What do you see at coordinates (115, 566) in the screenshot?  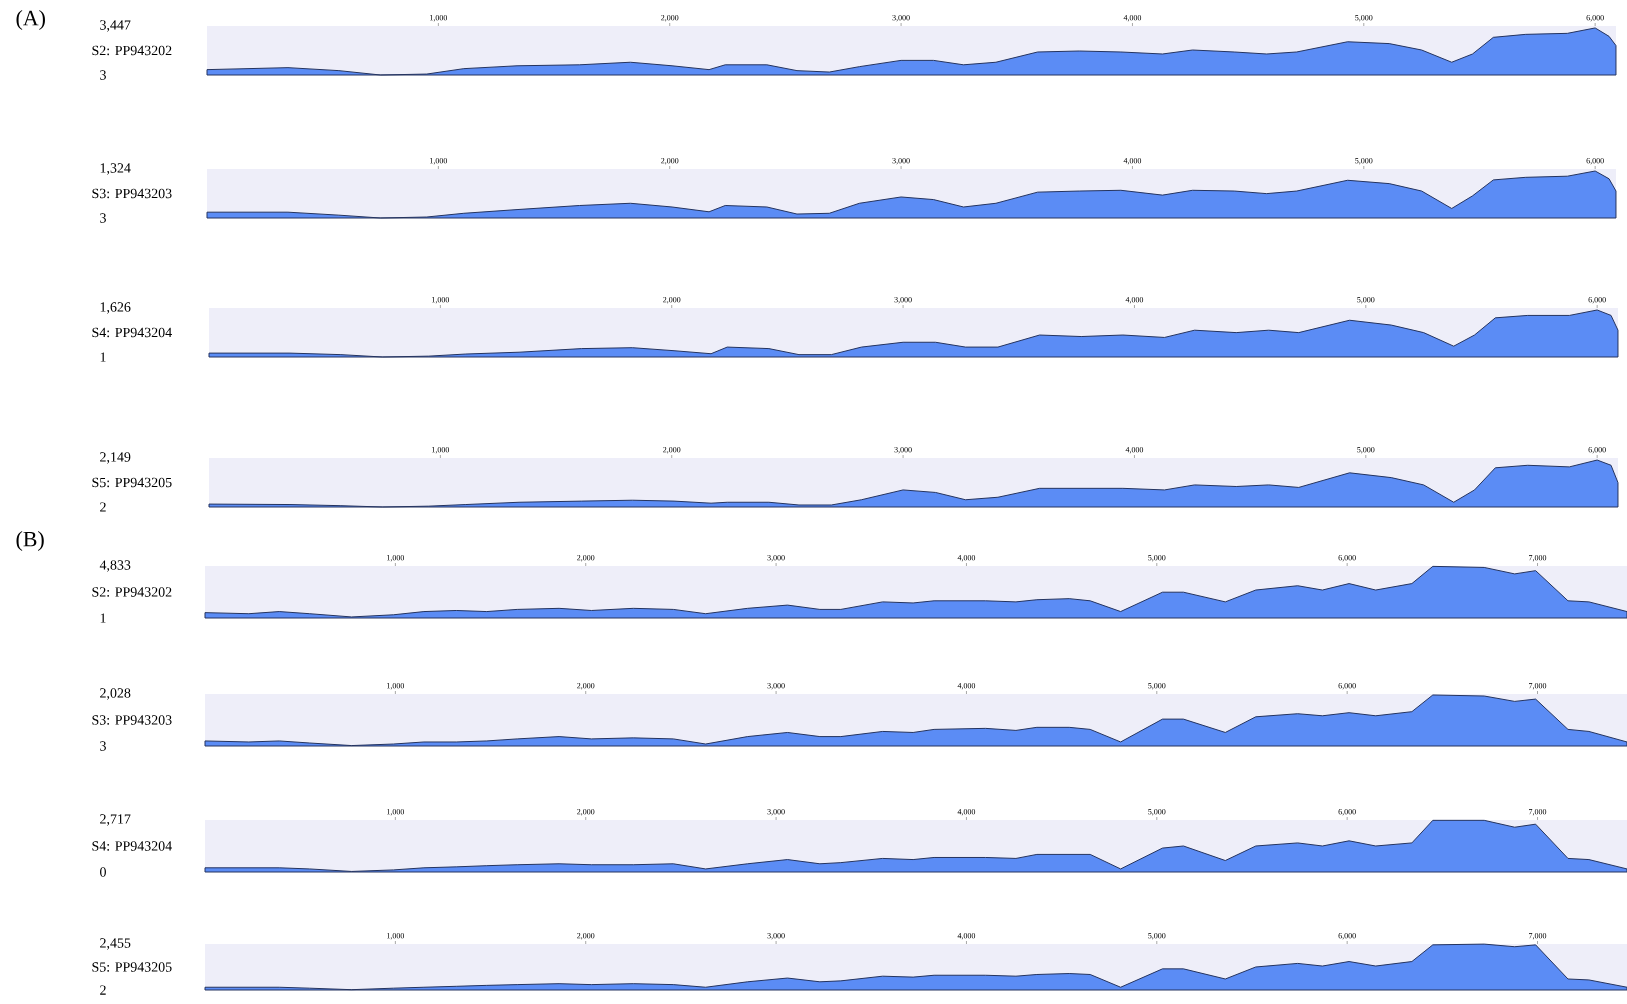 I see `y-tick-label: 4,833` at bounding box center [115, 566].